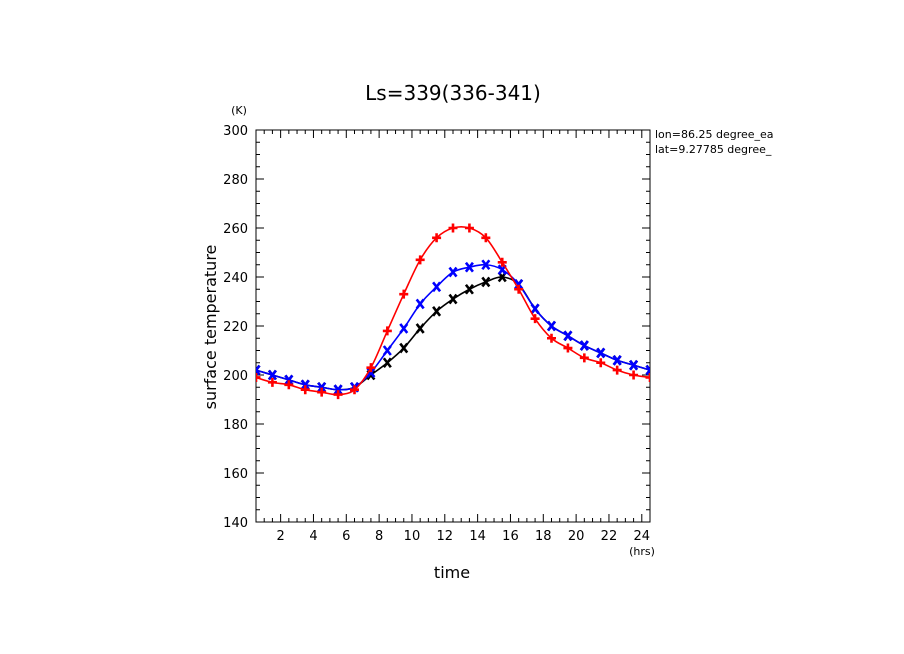  Describe the element at coordinates (452, 572) in the screenshot. I see `x-axis-title: time` at that location.